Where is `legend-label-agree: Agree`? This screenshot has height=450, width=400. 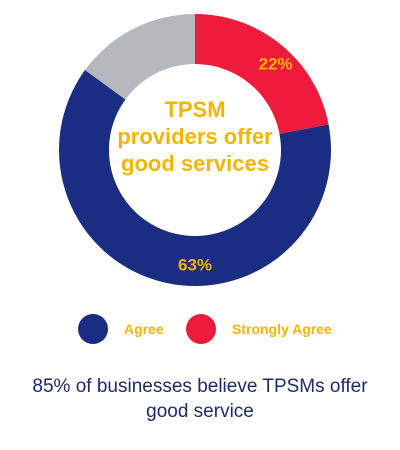
legend-label-agree: Agree is located at coordinates (144, 329).